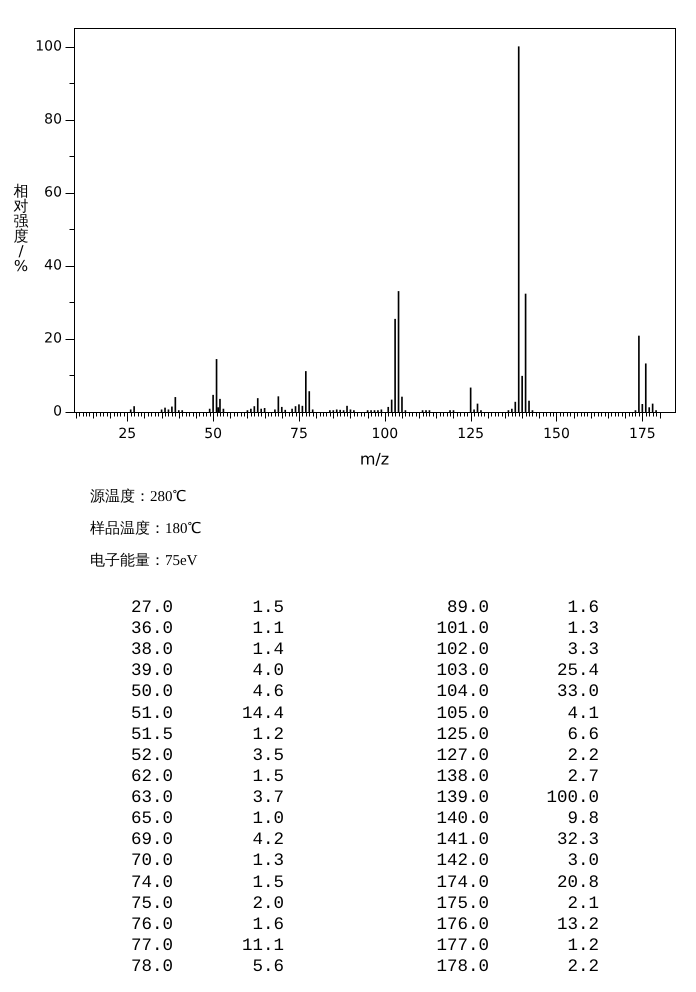  Describe the element at coordinates (268, 904) in the screenshot. I see `text: 2.0` at that location.